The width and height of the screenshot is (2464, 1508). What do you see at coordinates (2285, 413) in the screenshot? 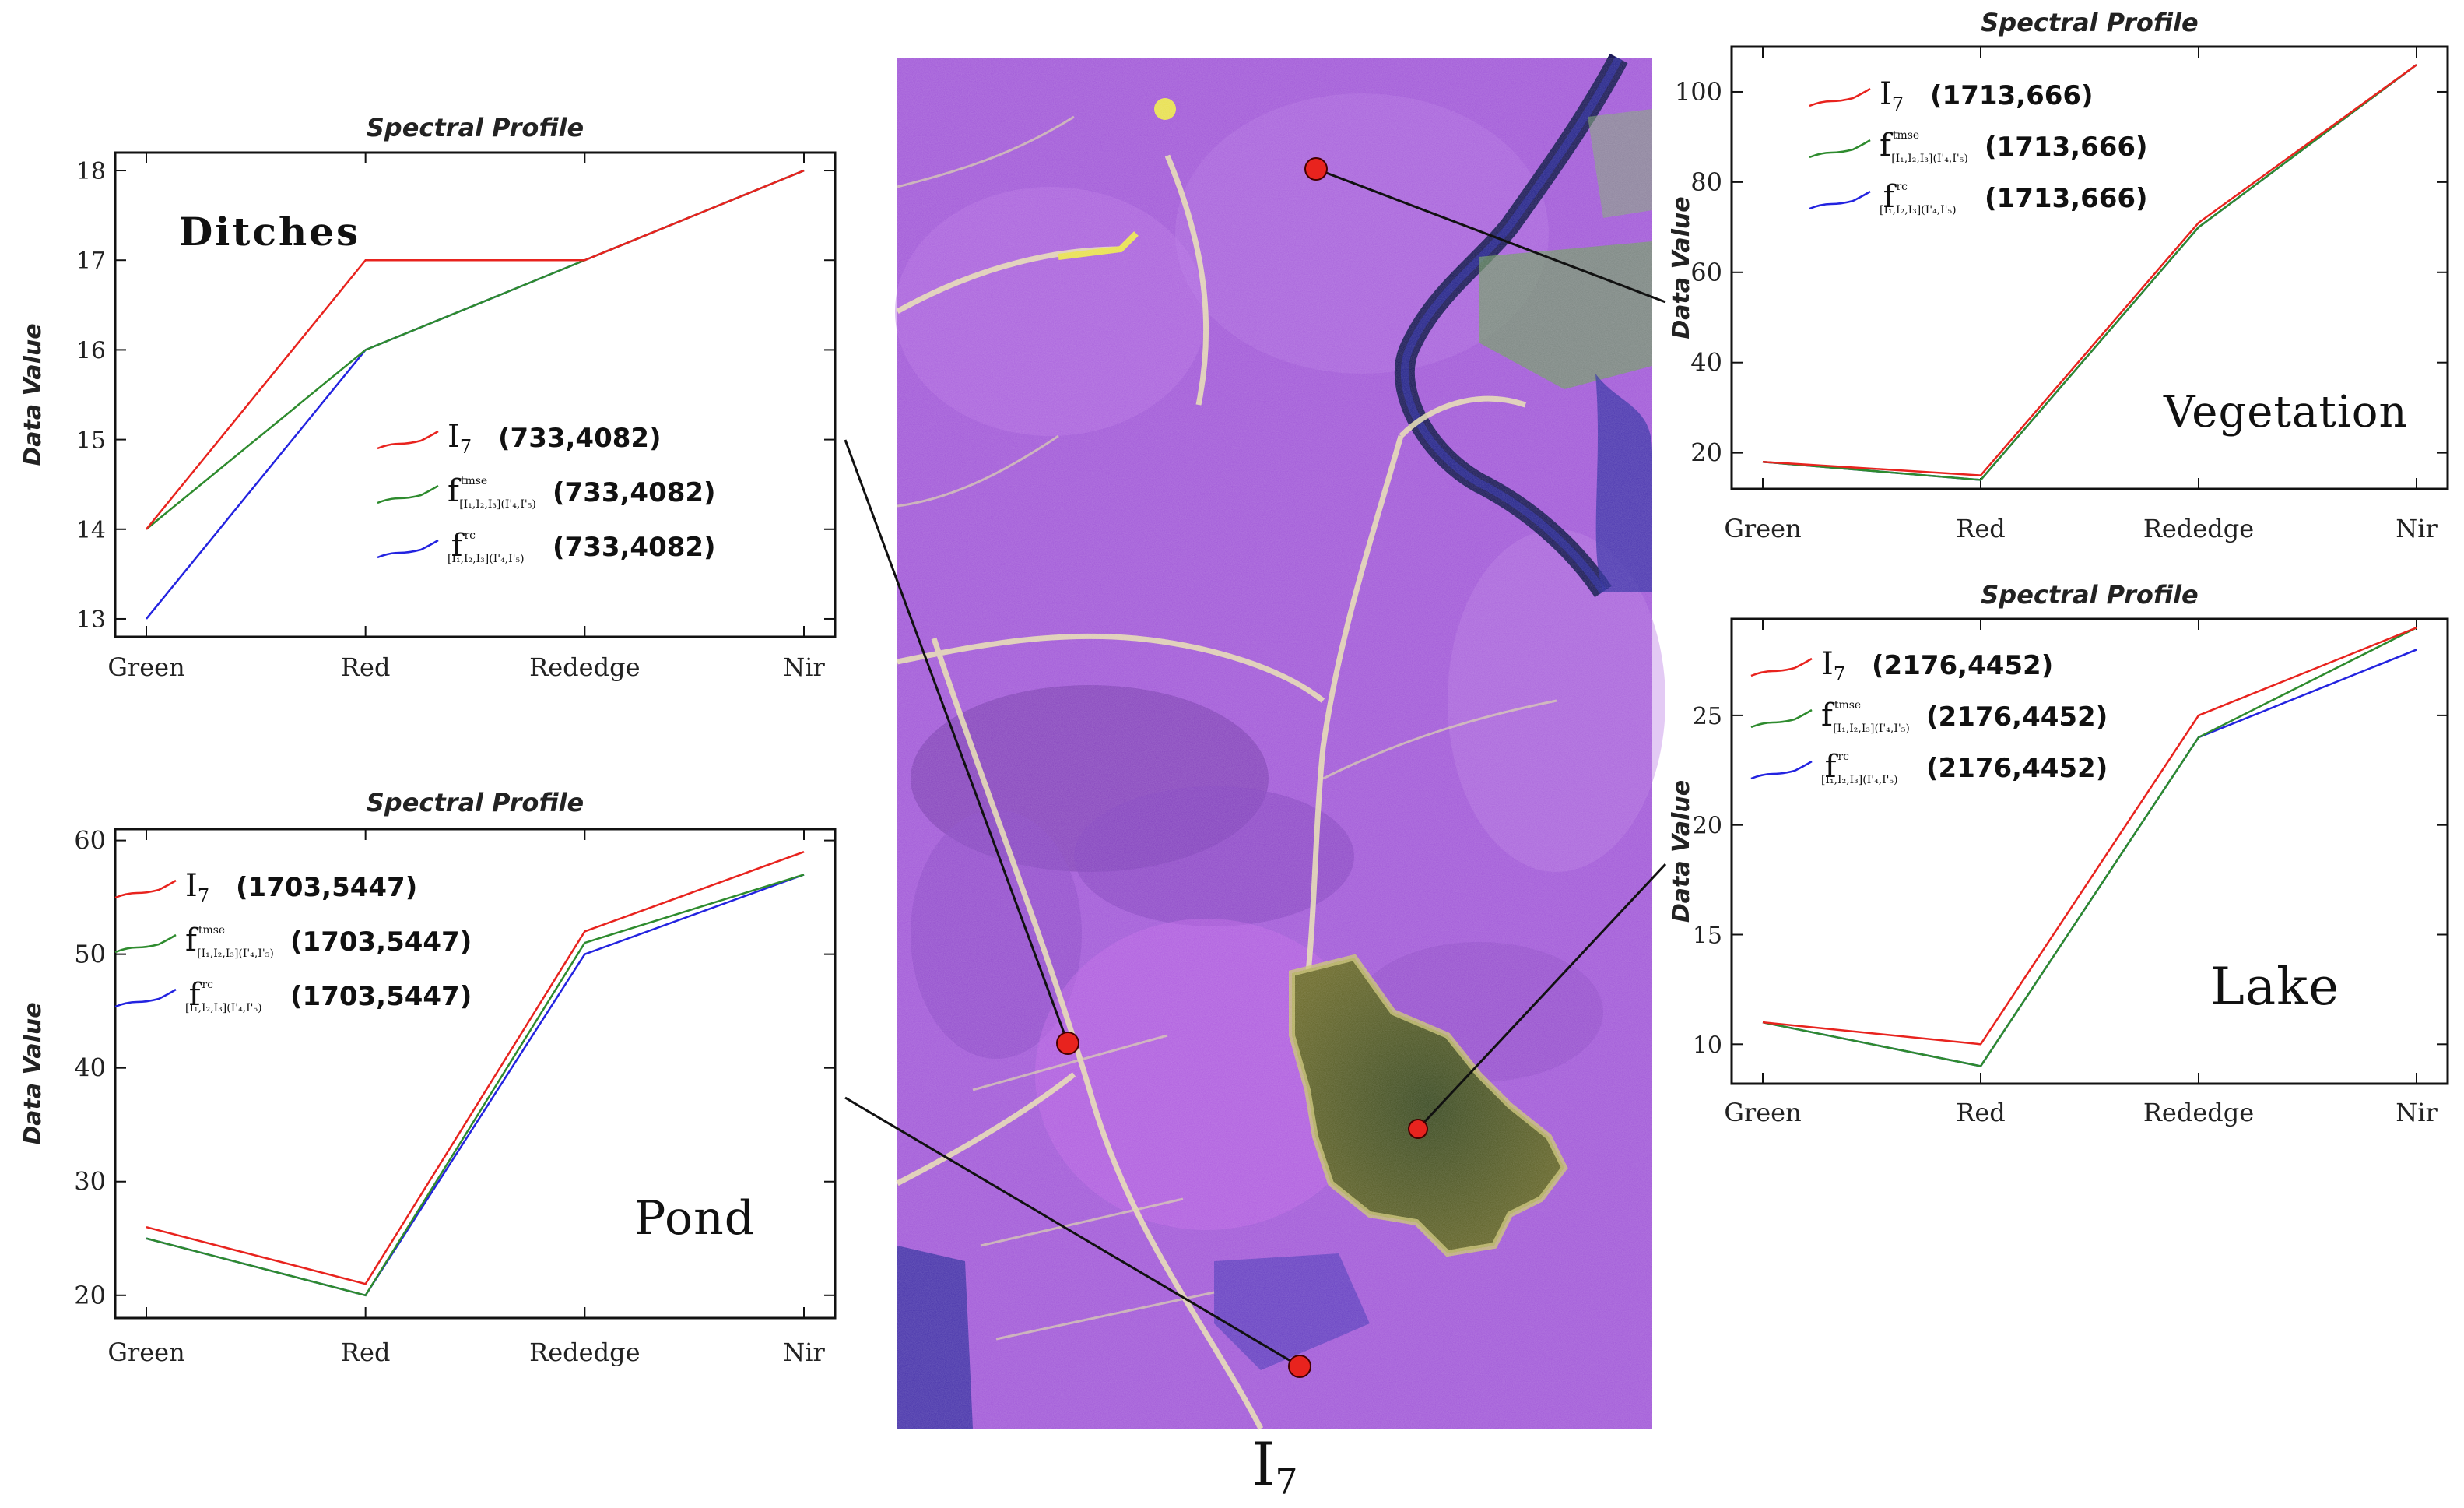
I see `chart-name: Vegetation` at bounding box center [2285, 413].